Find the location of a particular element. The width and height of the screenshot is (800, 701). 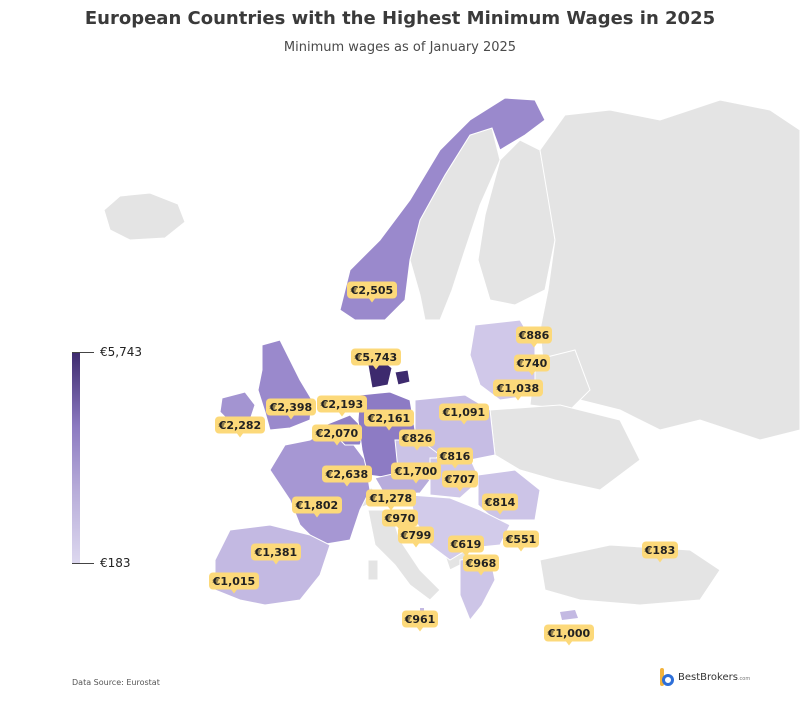

wage-label-slovenia: €1,278 is located at coordinates (391, 500).